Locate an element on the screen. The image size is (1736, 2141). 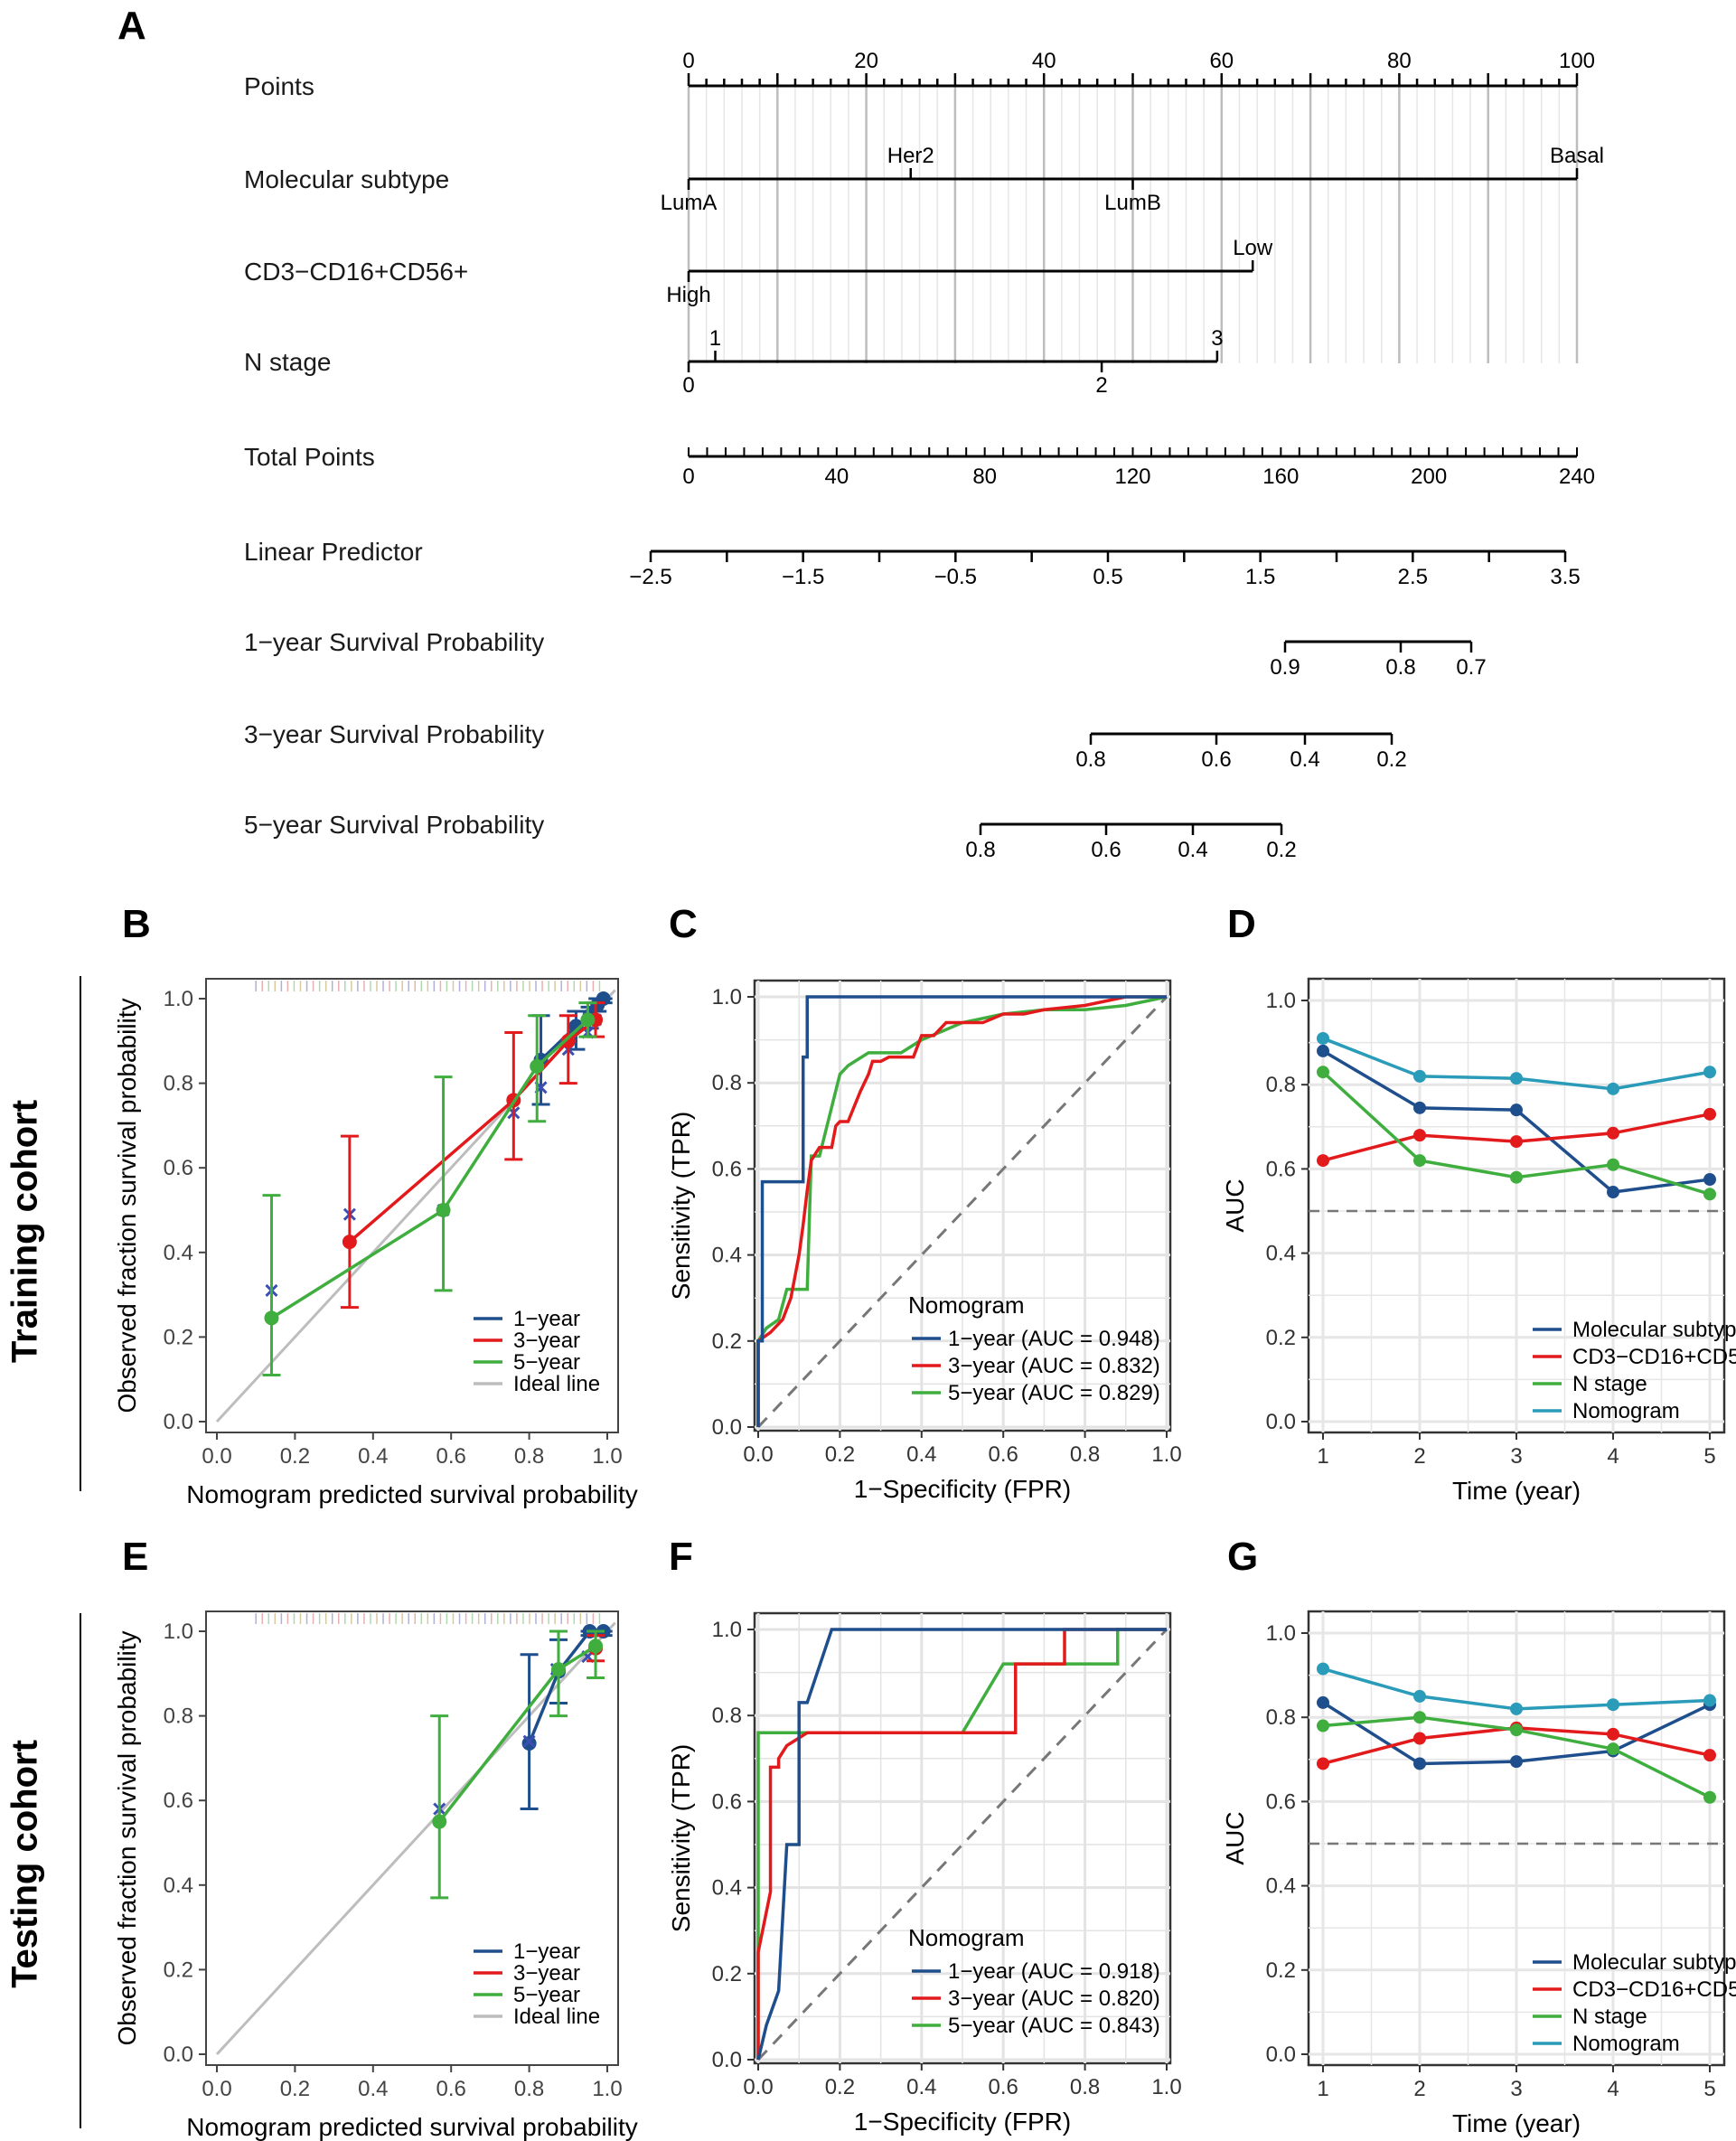
panel-letter-d: D is located at coordinates (1241, 924).